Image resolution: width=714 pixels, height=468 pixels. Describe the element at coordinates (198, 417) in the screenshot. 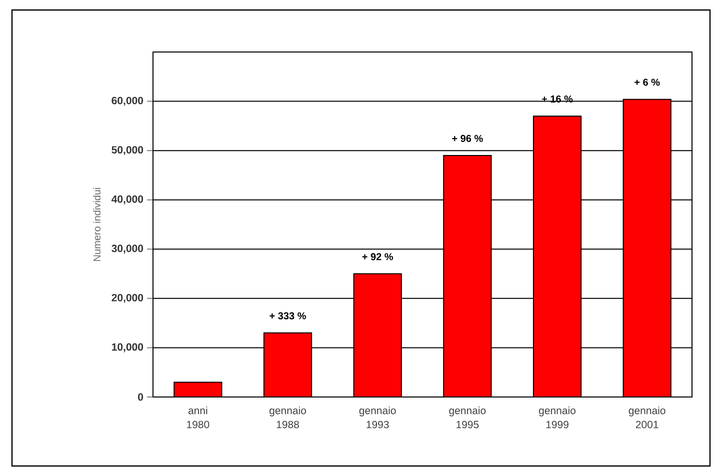

I see `x-tick-label: anni 1980` at that location.